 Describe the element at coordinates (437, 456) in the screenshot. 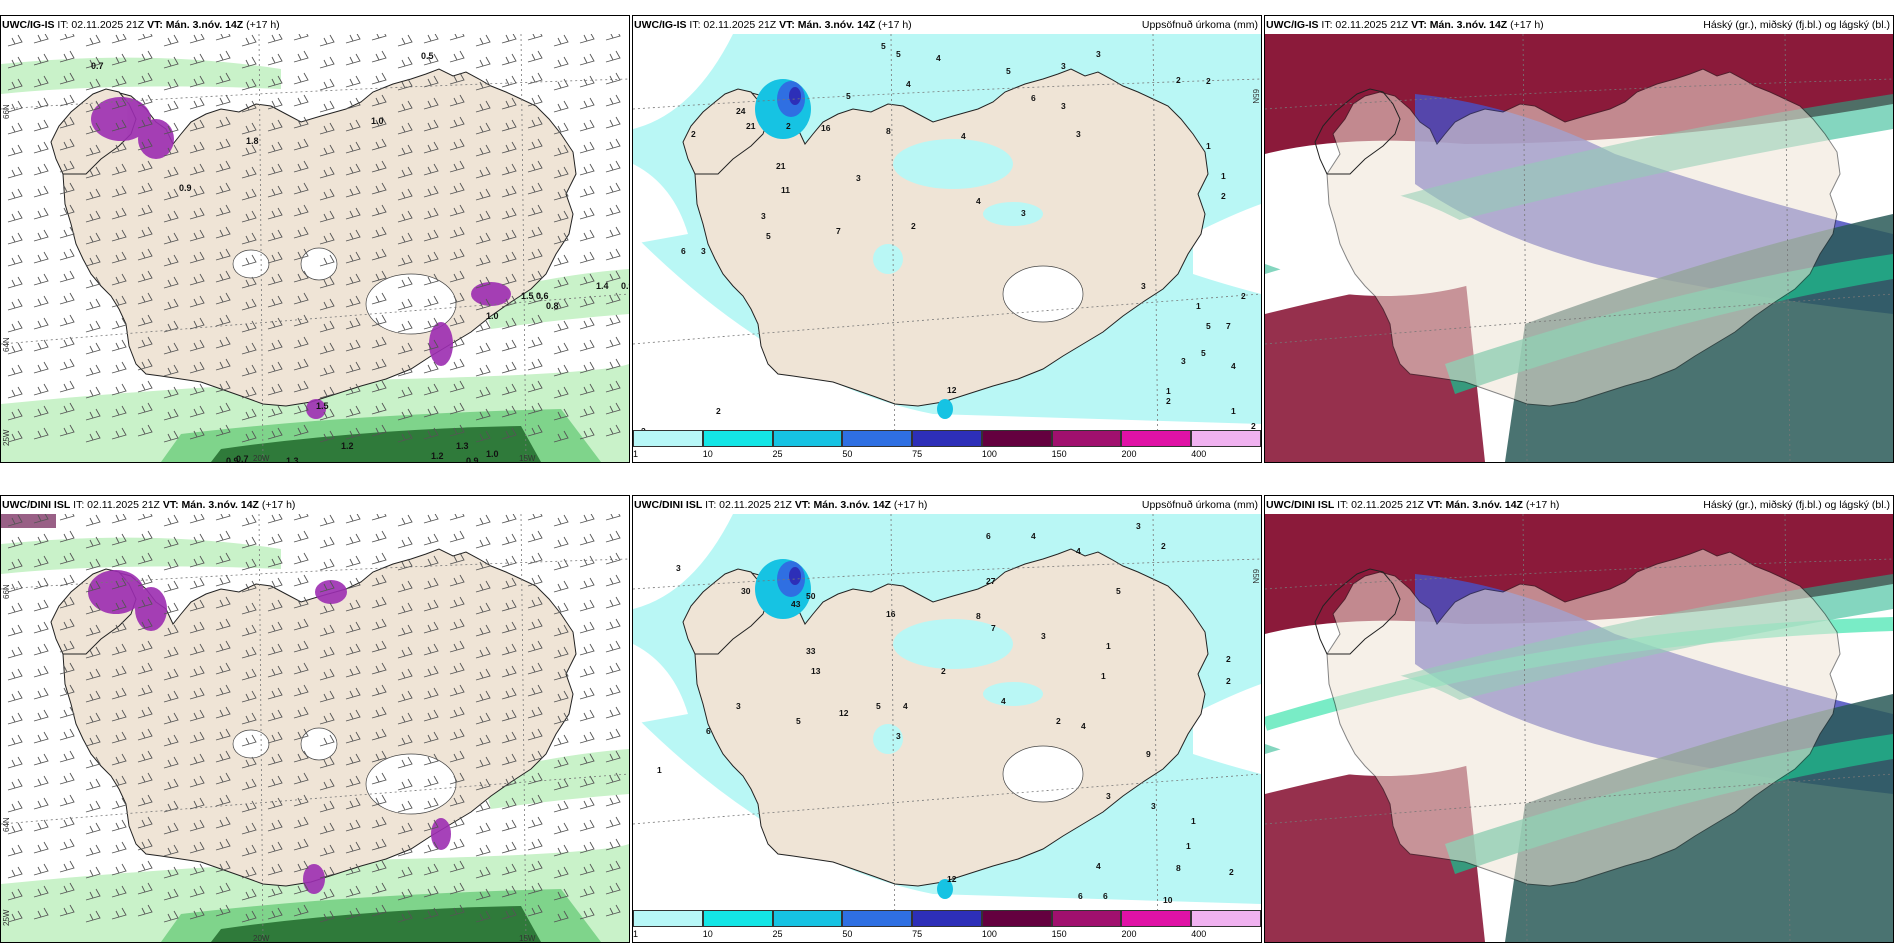

I see `precip-value-label: 1.2` at that location.